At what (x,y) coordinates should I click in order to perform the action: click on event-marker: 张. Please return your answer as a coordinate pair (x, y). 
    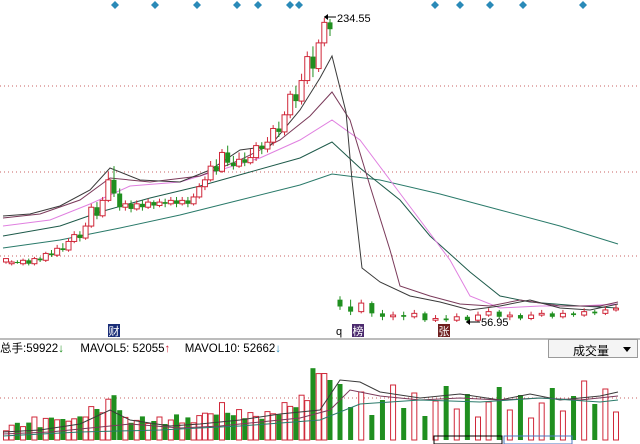
    Looking at the image, I should click on (444, 331).